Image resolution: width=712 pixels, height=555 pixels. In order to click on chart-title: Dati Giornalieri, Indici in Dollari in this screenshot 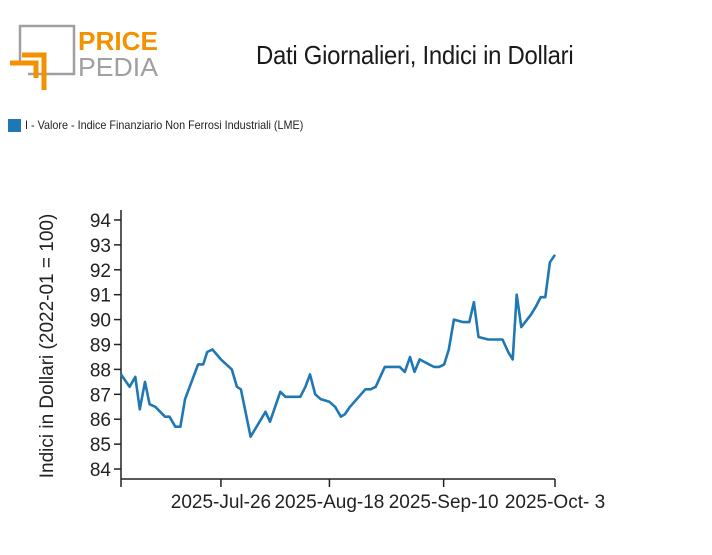, I will do `click(415, 55)`.